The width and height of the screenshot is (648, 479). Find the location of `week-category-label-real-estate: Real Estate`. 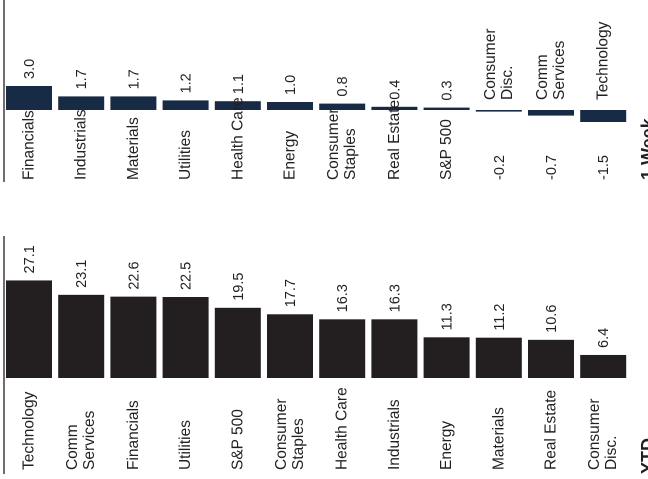

week-category-label-real-estate: Real Estate is located at coordinates (394, 140).